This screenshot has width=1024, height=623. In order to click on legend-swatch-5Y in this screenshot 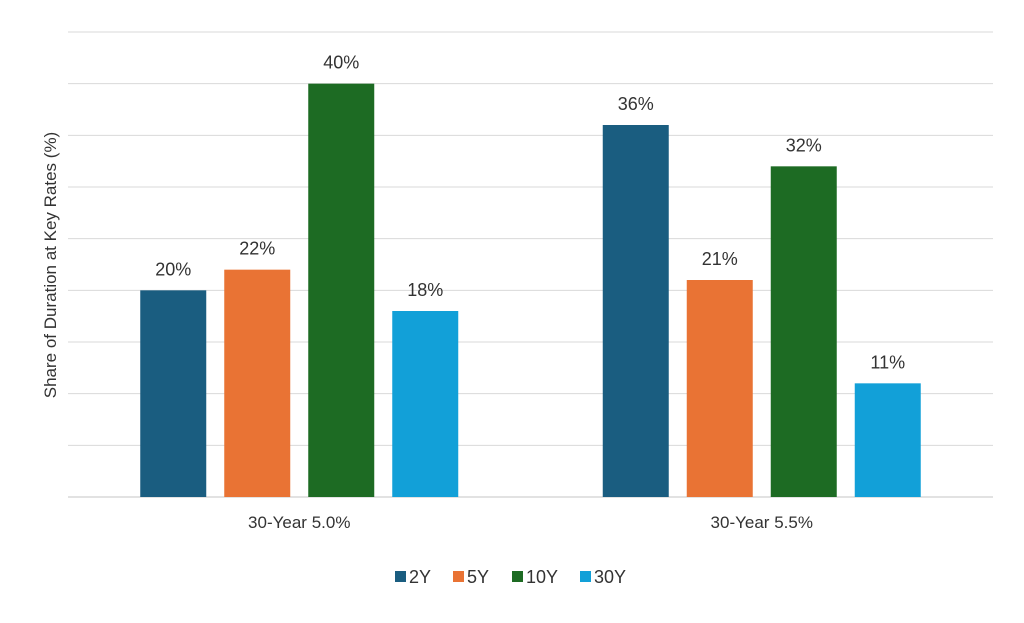, I will do `click(458, 576)`.